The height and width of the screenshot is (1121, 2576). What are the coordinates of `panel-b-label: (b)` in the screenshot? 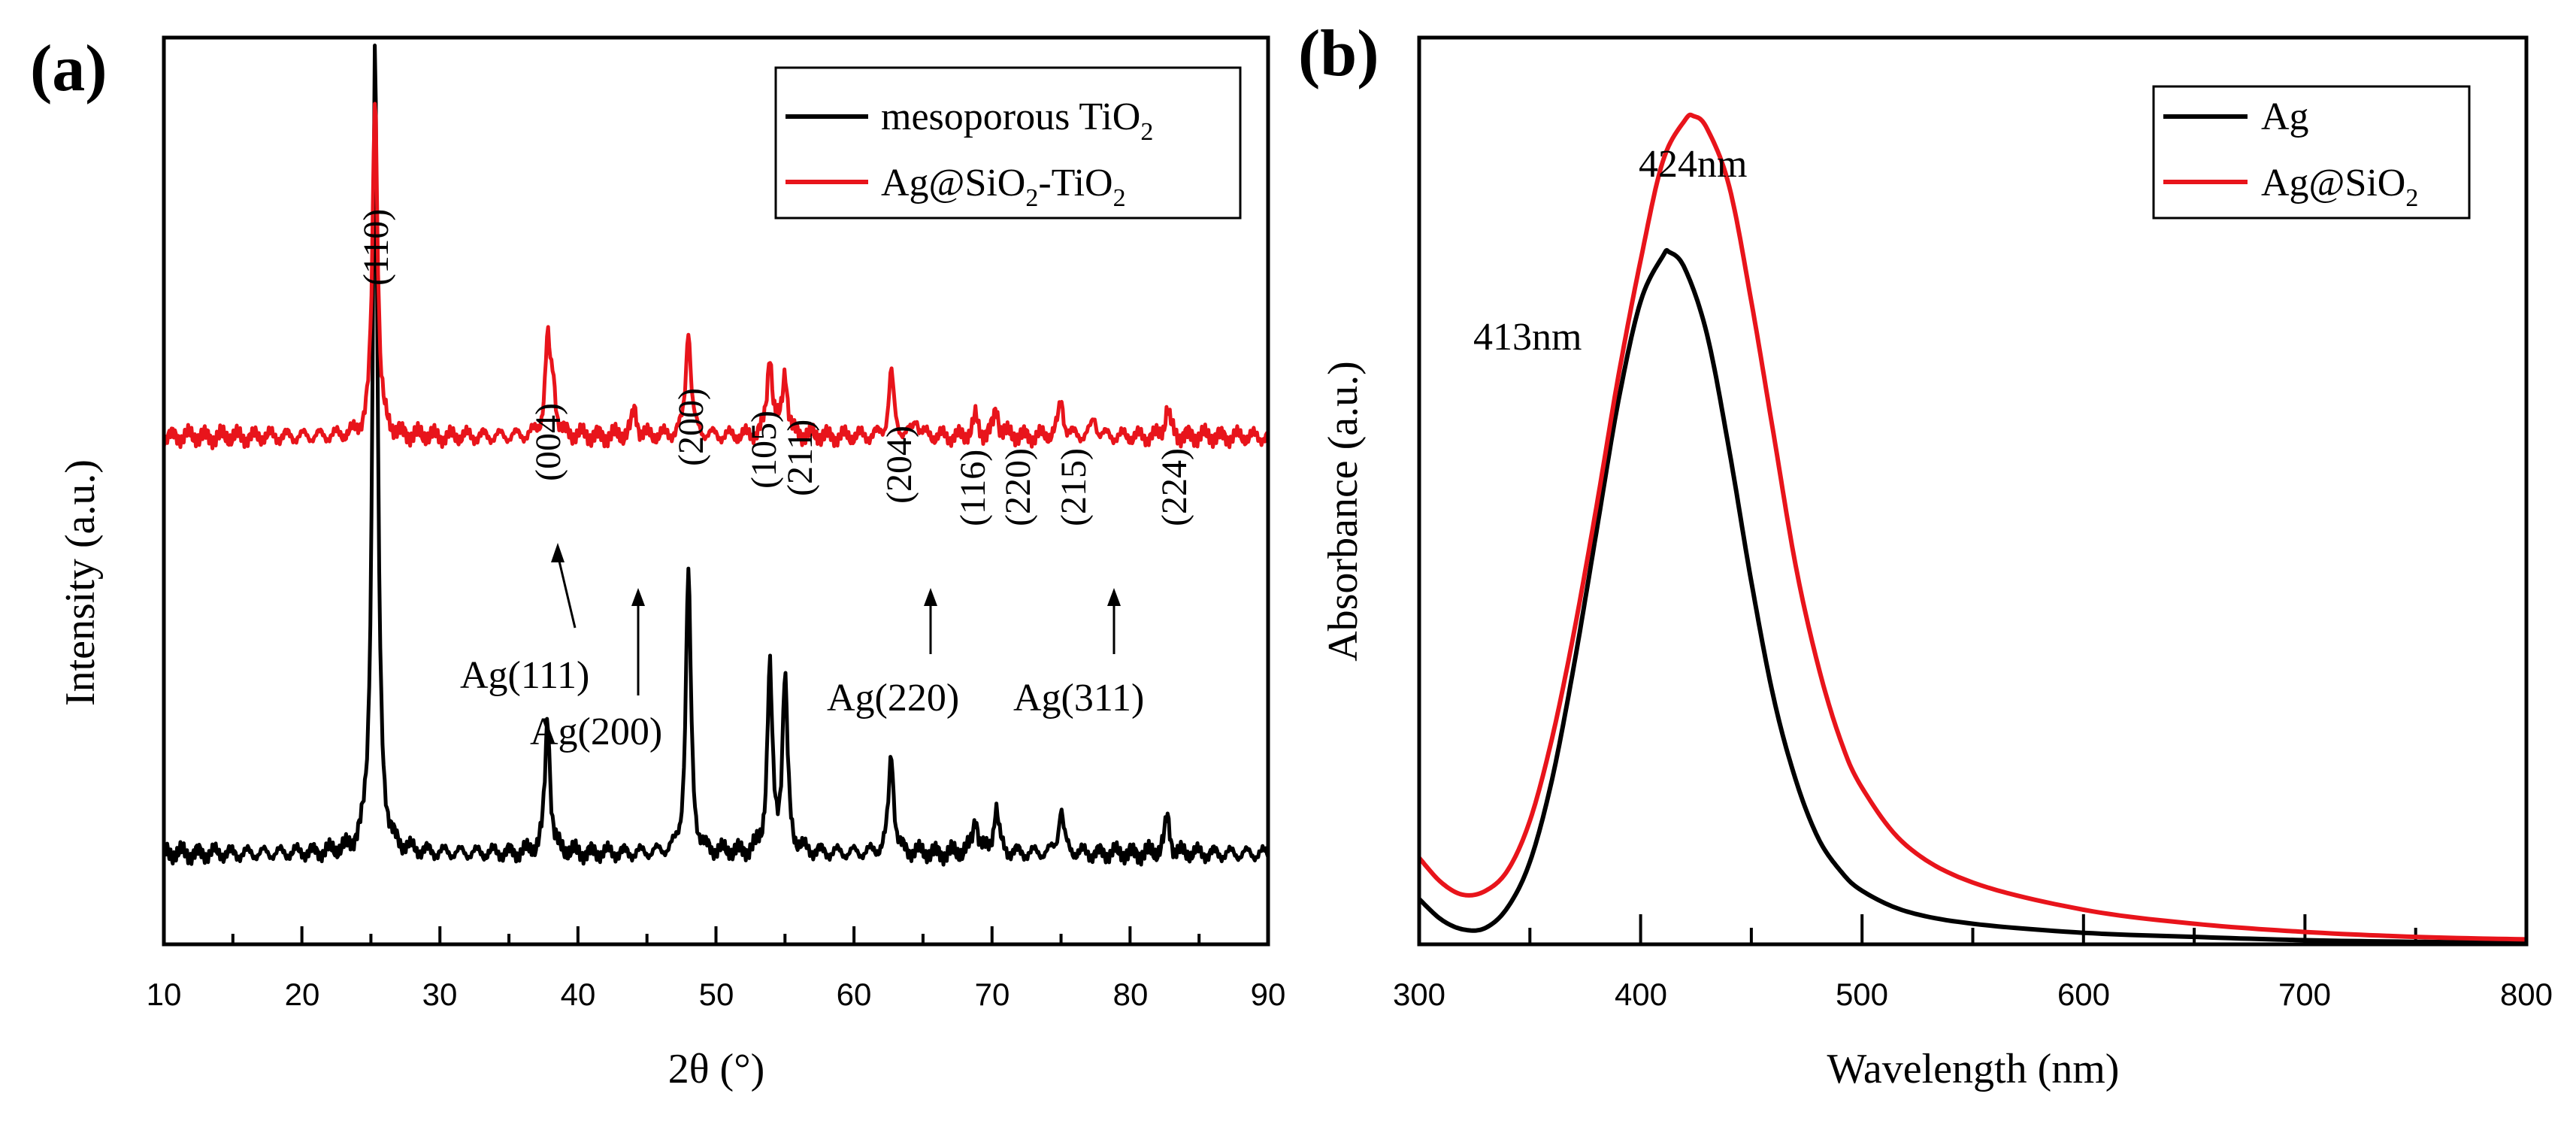 It's located at (1338, 53).